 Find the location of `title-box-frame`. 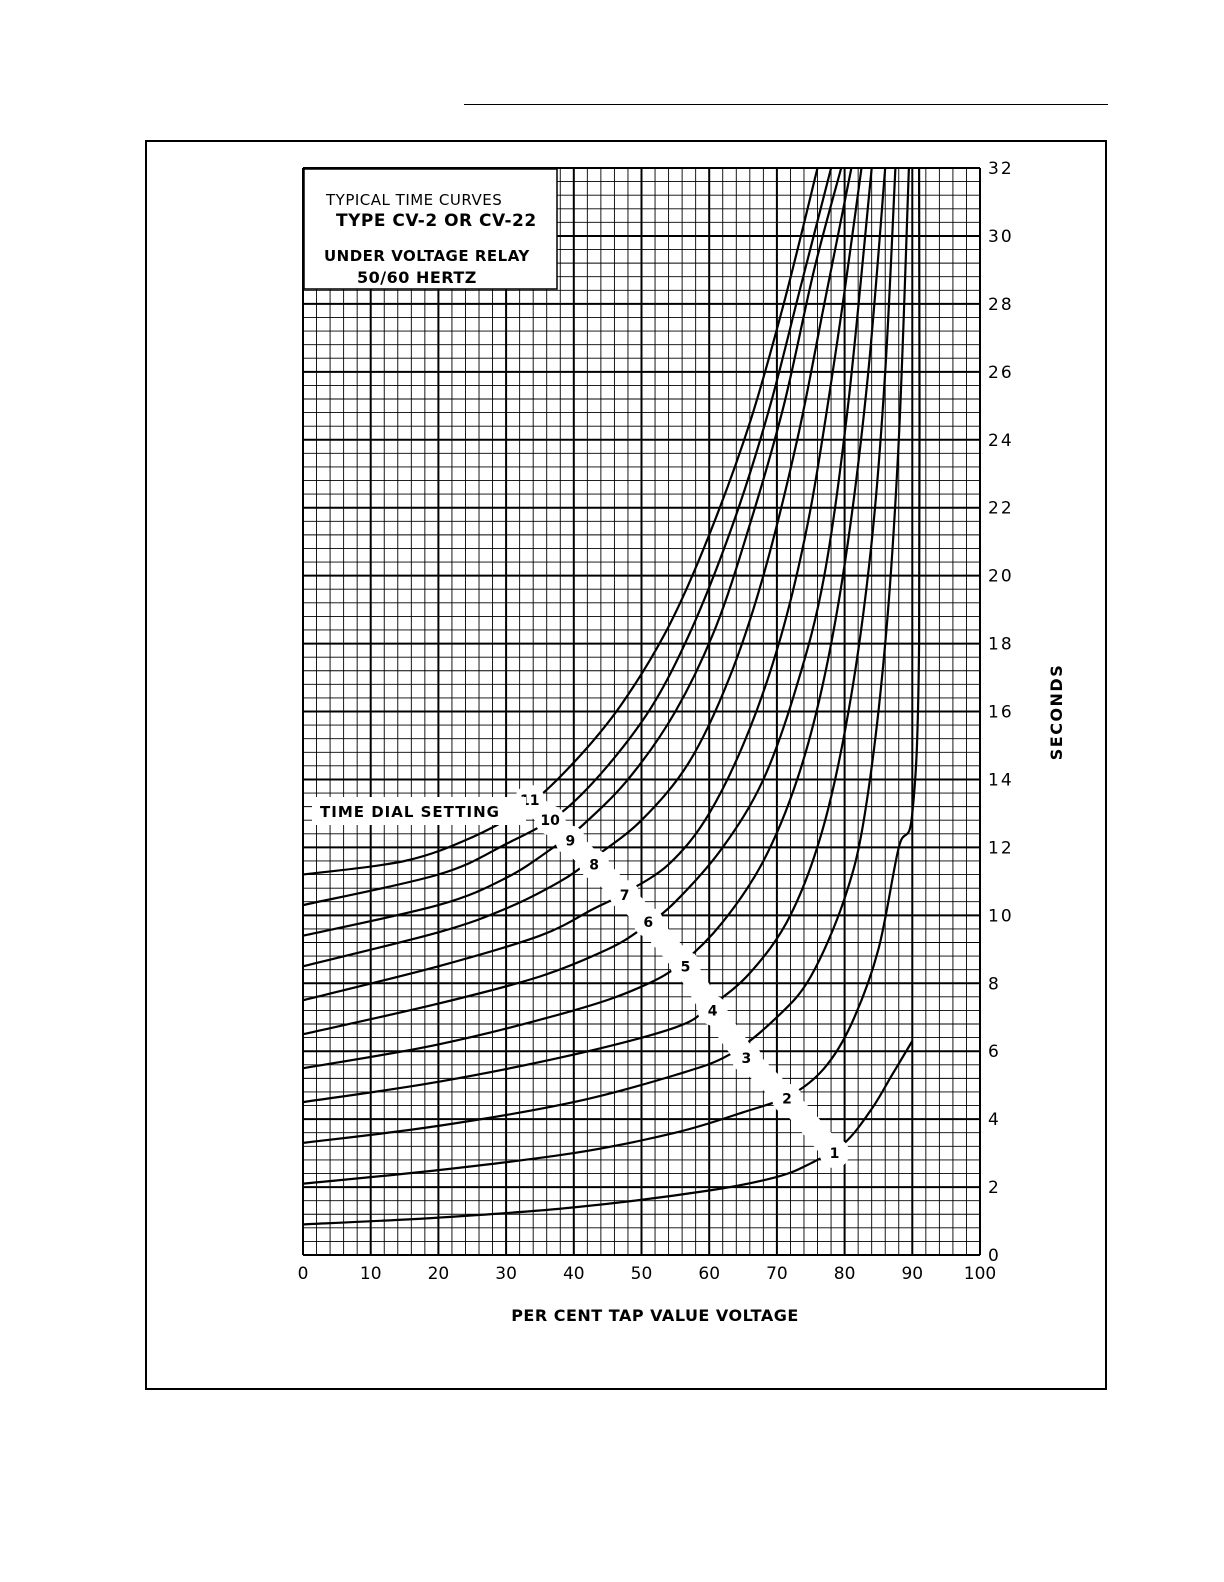

title-box-frame is located at coordinates (430, 229).